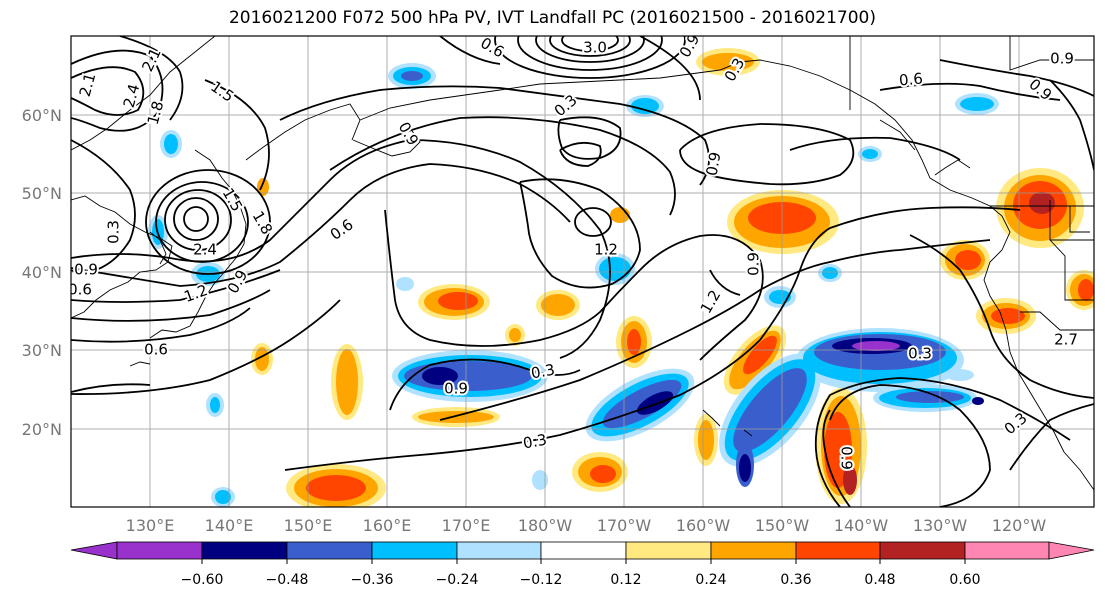 Image resolution: width=1105 pixels, height=601 pixels. I want to click on colorbar-ticks, so click(583, 561).